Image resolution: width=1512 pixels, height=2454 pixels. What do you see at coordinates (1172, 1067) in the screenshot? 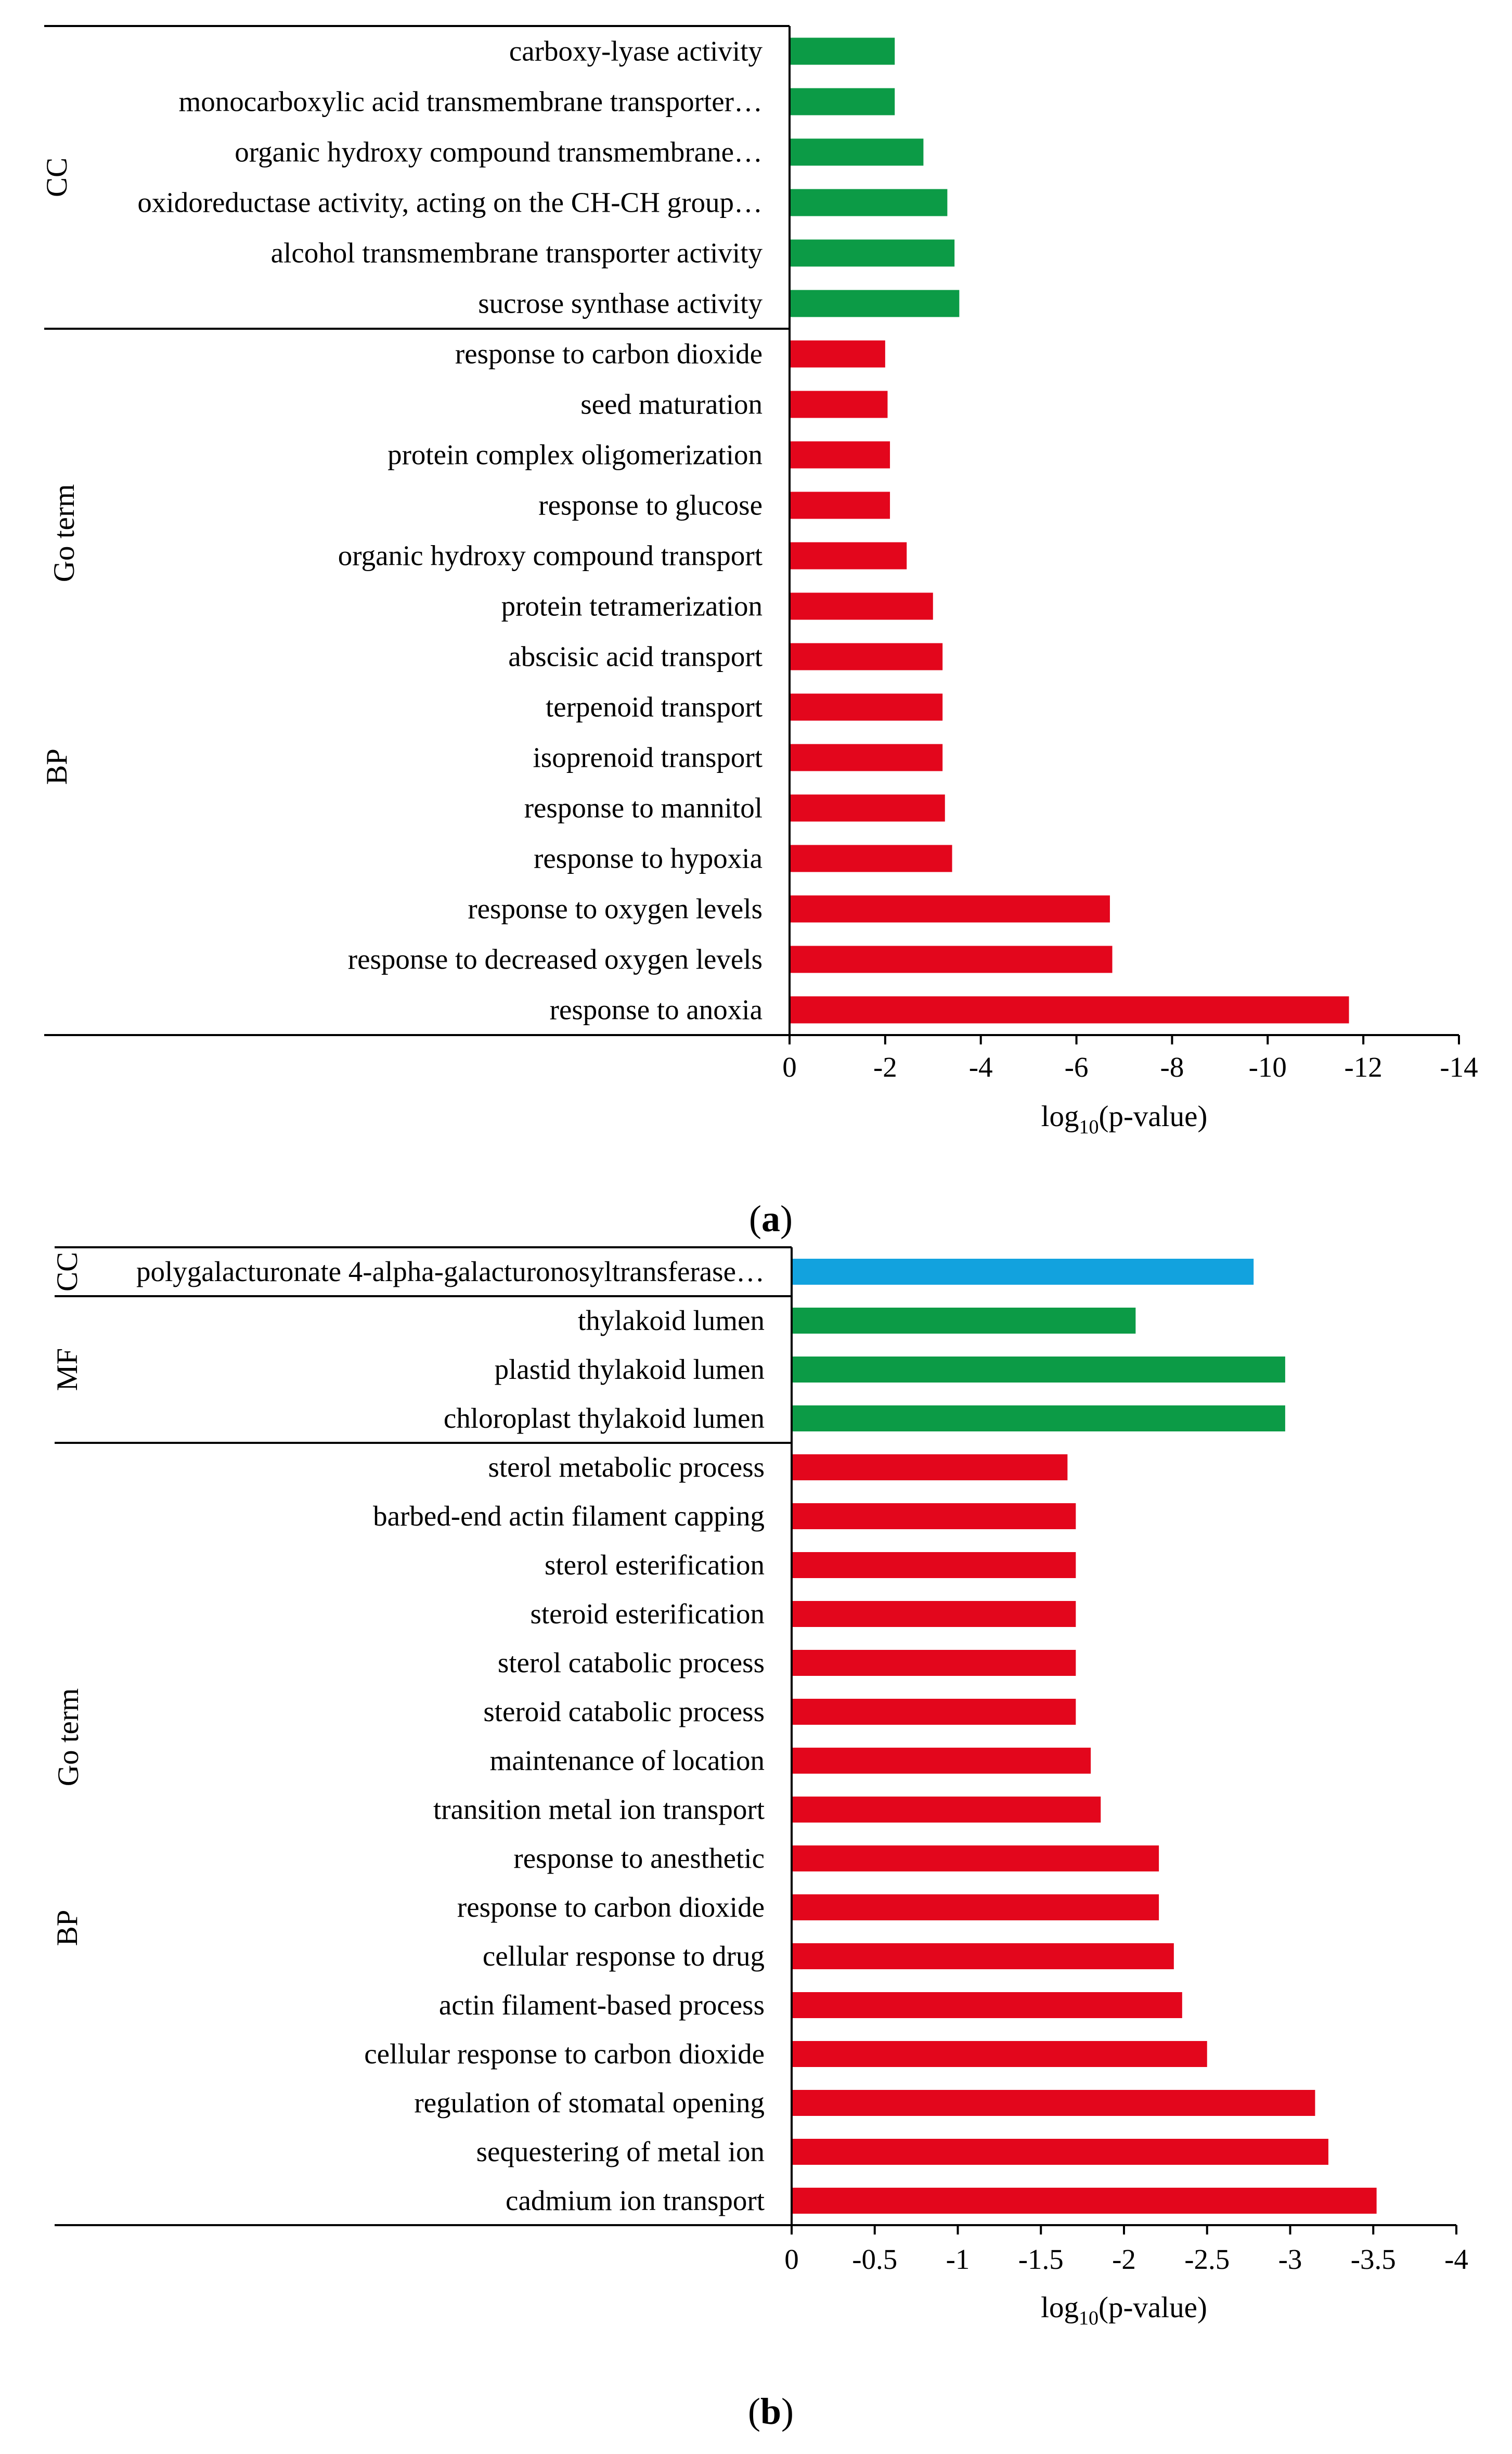
I see `x-tick-label-a-4: -8` at bounding box center [1172, 1067].